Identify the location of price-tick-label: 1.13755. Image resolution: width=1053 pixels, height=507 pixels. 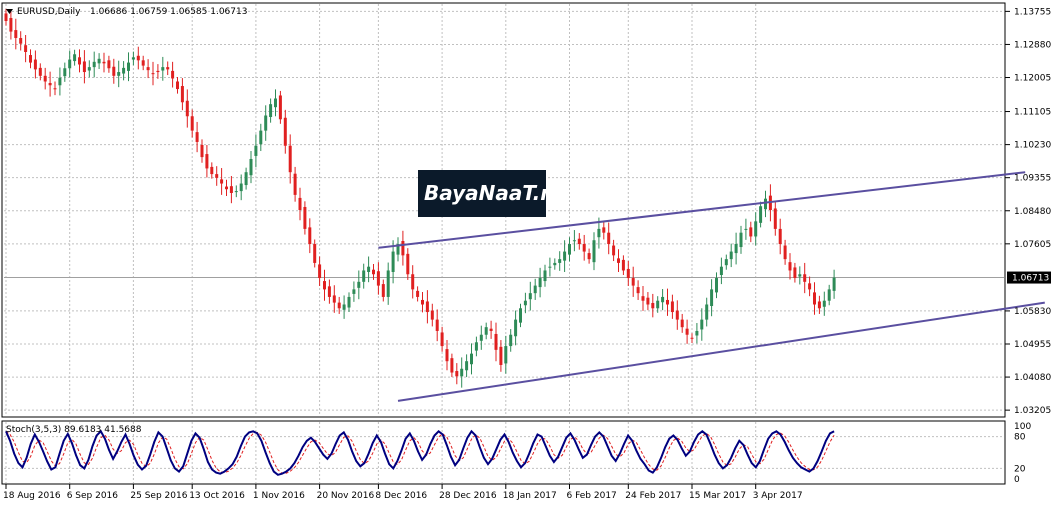
(1032, 12).